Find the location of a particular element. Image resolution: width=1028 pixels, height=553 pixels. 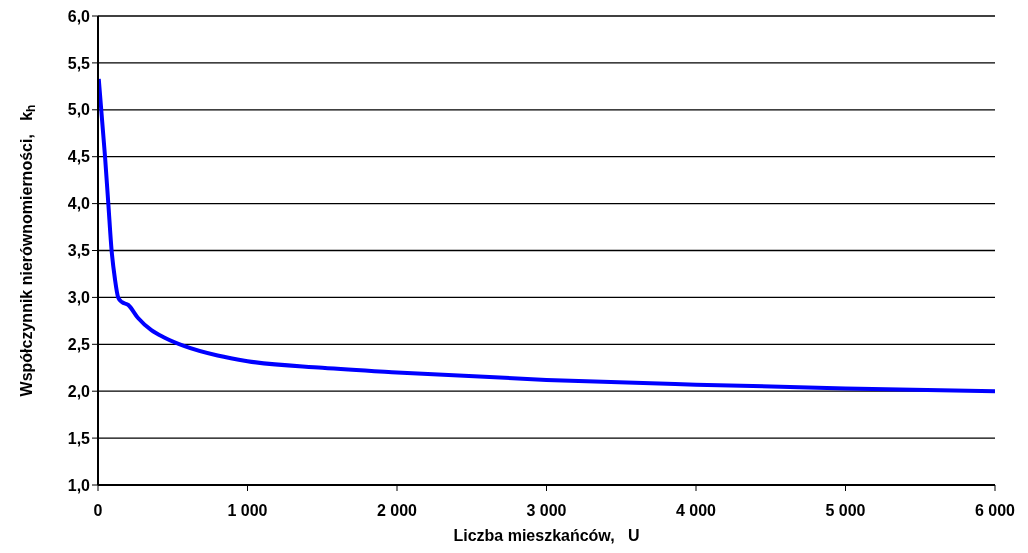

x-tick-label: 6 000 is located at coordinates (995, 511).